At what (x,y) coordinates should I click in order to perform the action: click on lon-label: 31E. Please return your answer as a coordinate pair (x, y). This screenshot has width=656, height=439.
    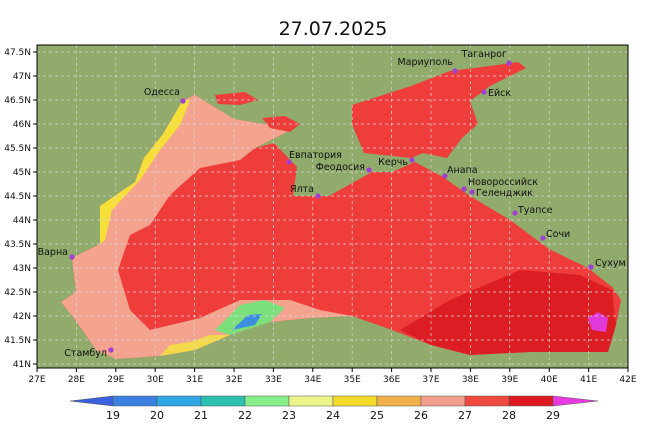
    Looking at the image, I should click on (194, 380).